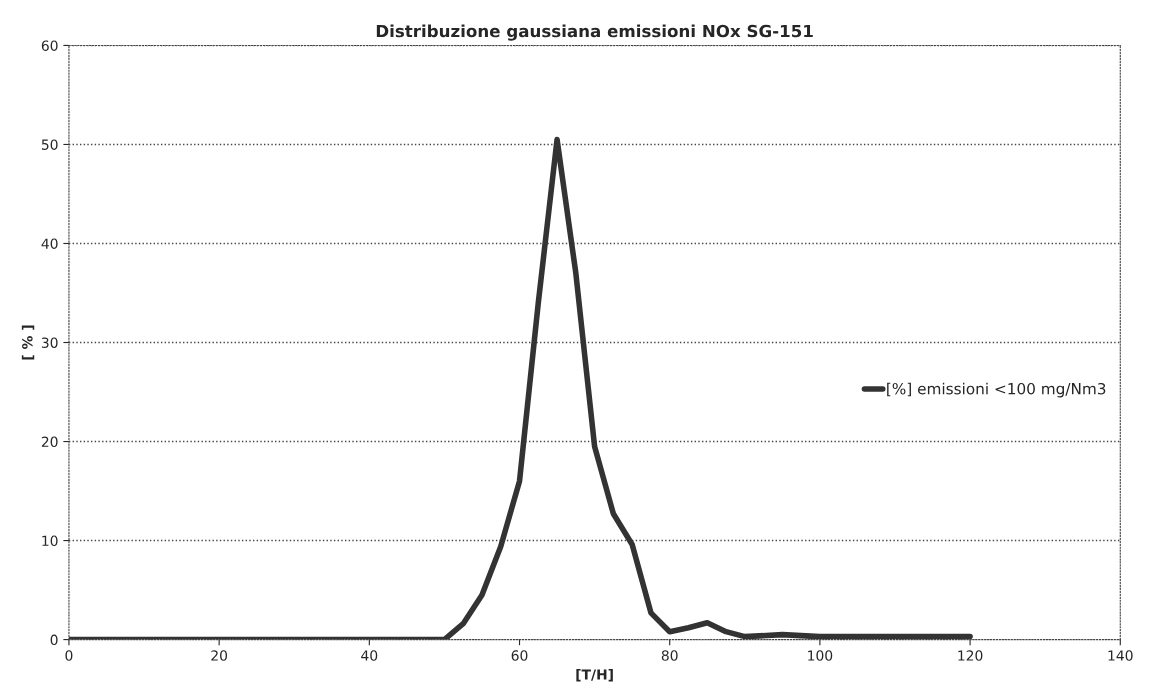 The width and height of the screenshot is (1149, 699). What do you see at coordinates (519, 655) in the screenshot?
I see `x-tick-label: 60` at bounding box center [519, 655].